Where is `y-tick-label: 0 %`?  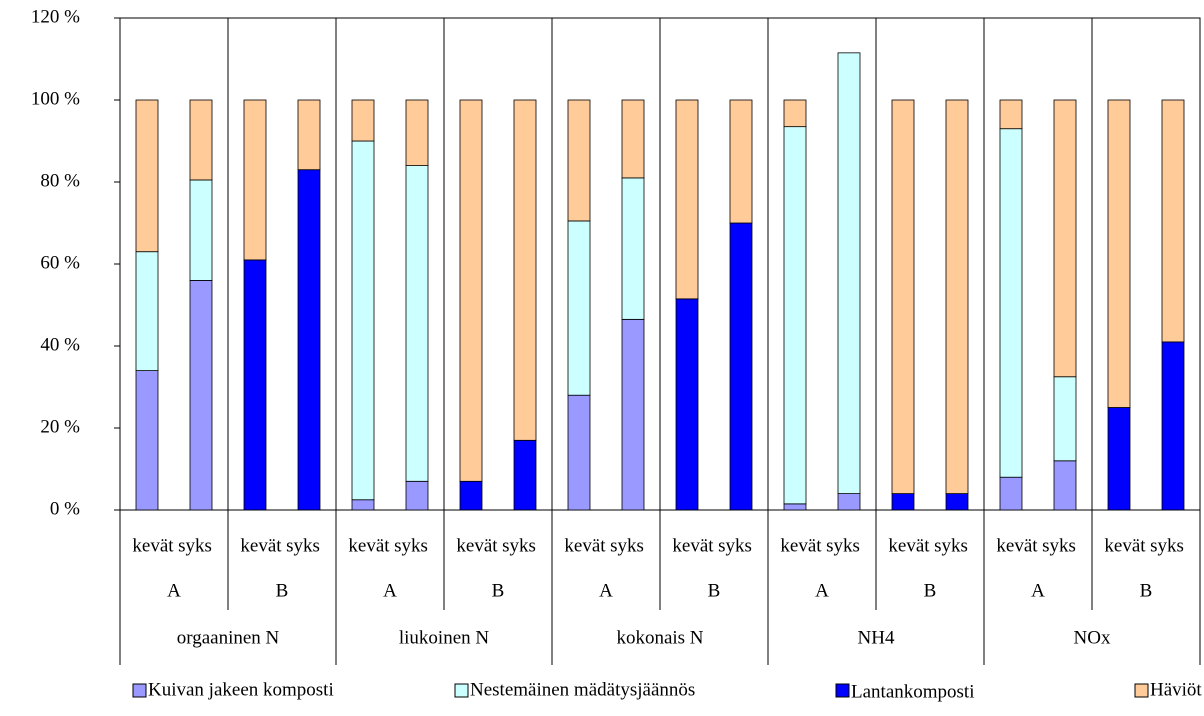
y-tick-label: 0 % is located at coordinates (65, 508).